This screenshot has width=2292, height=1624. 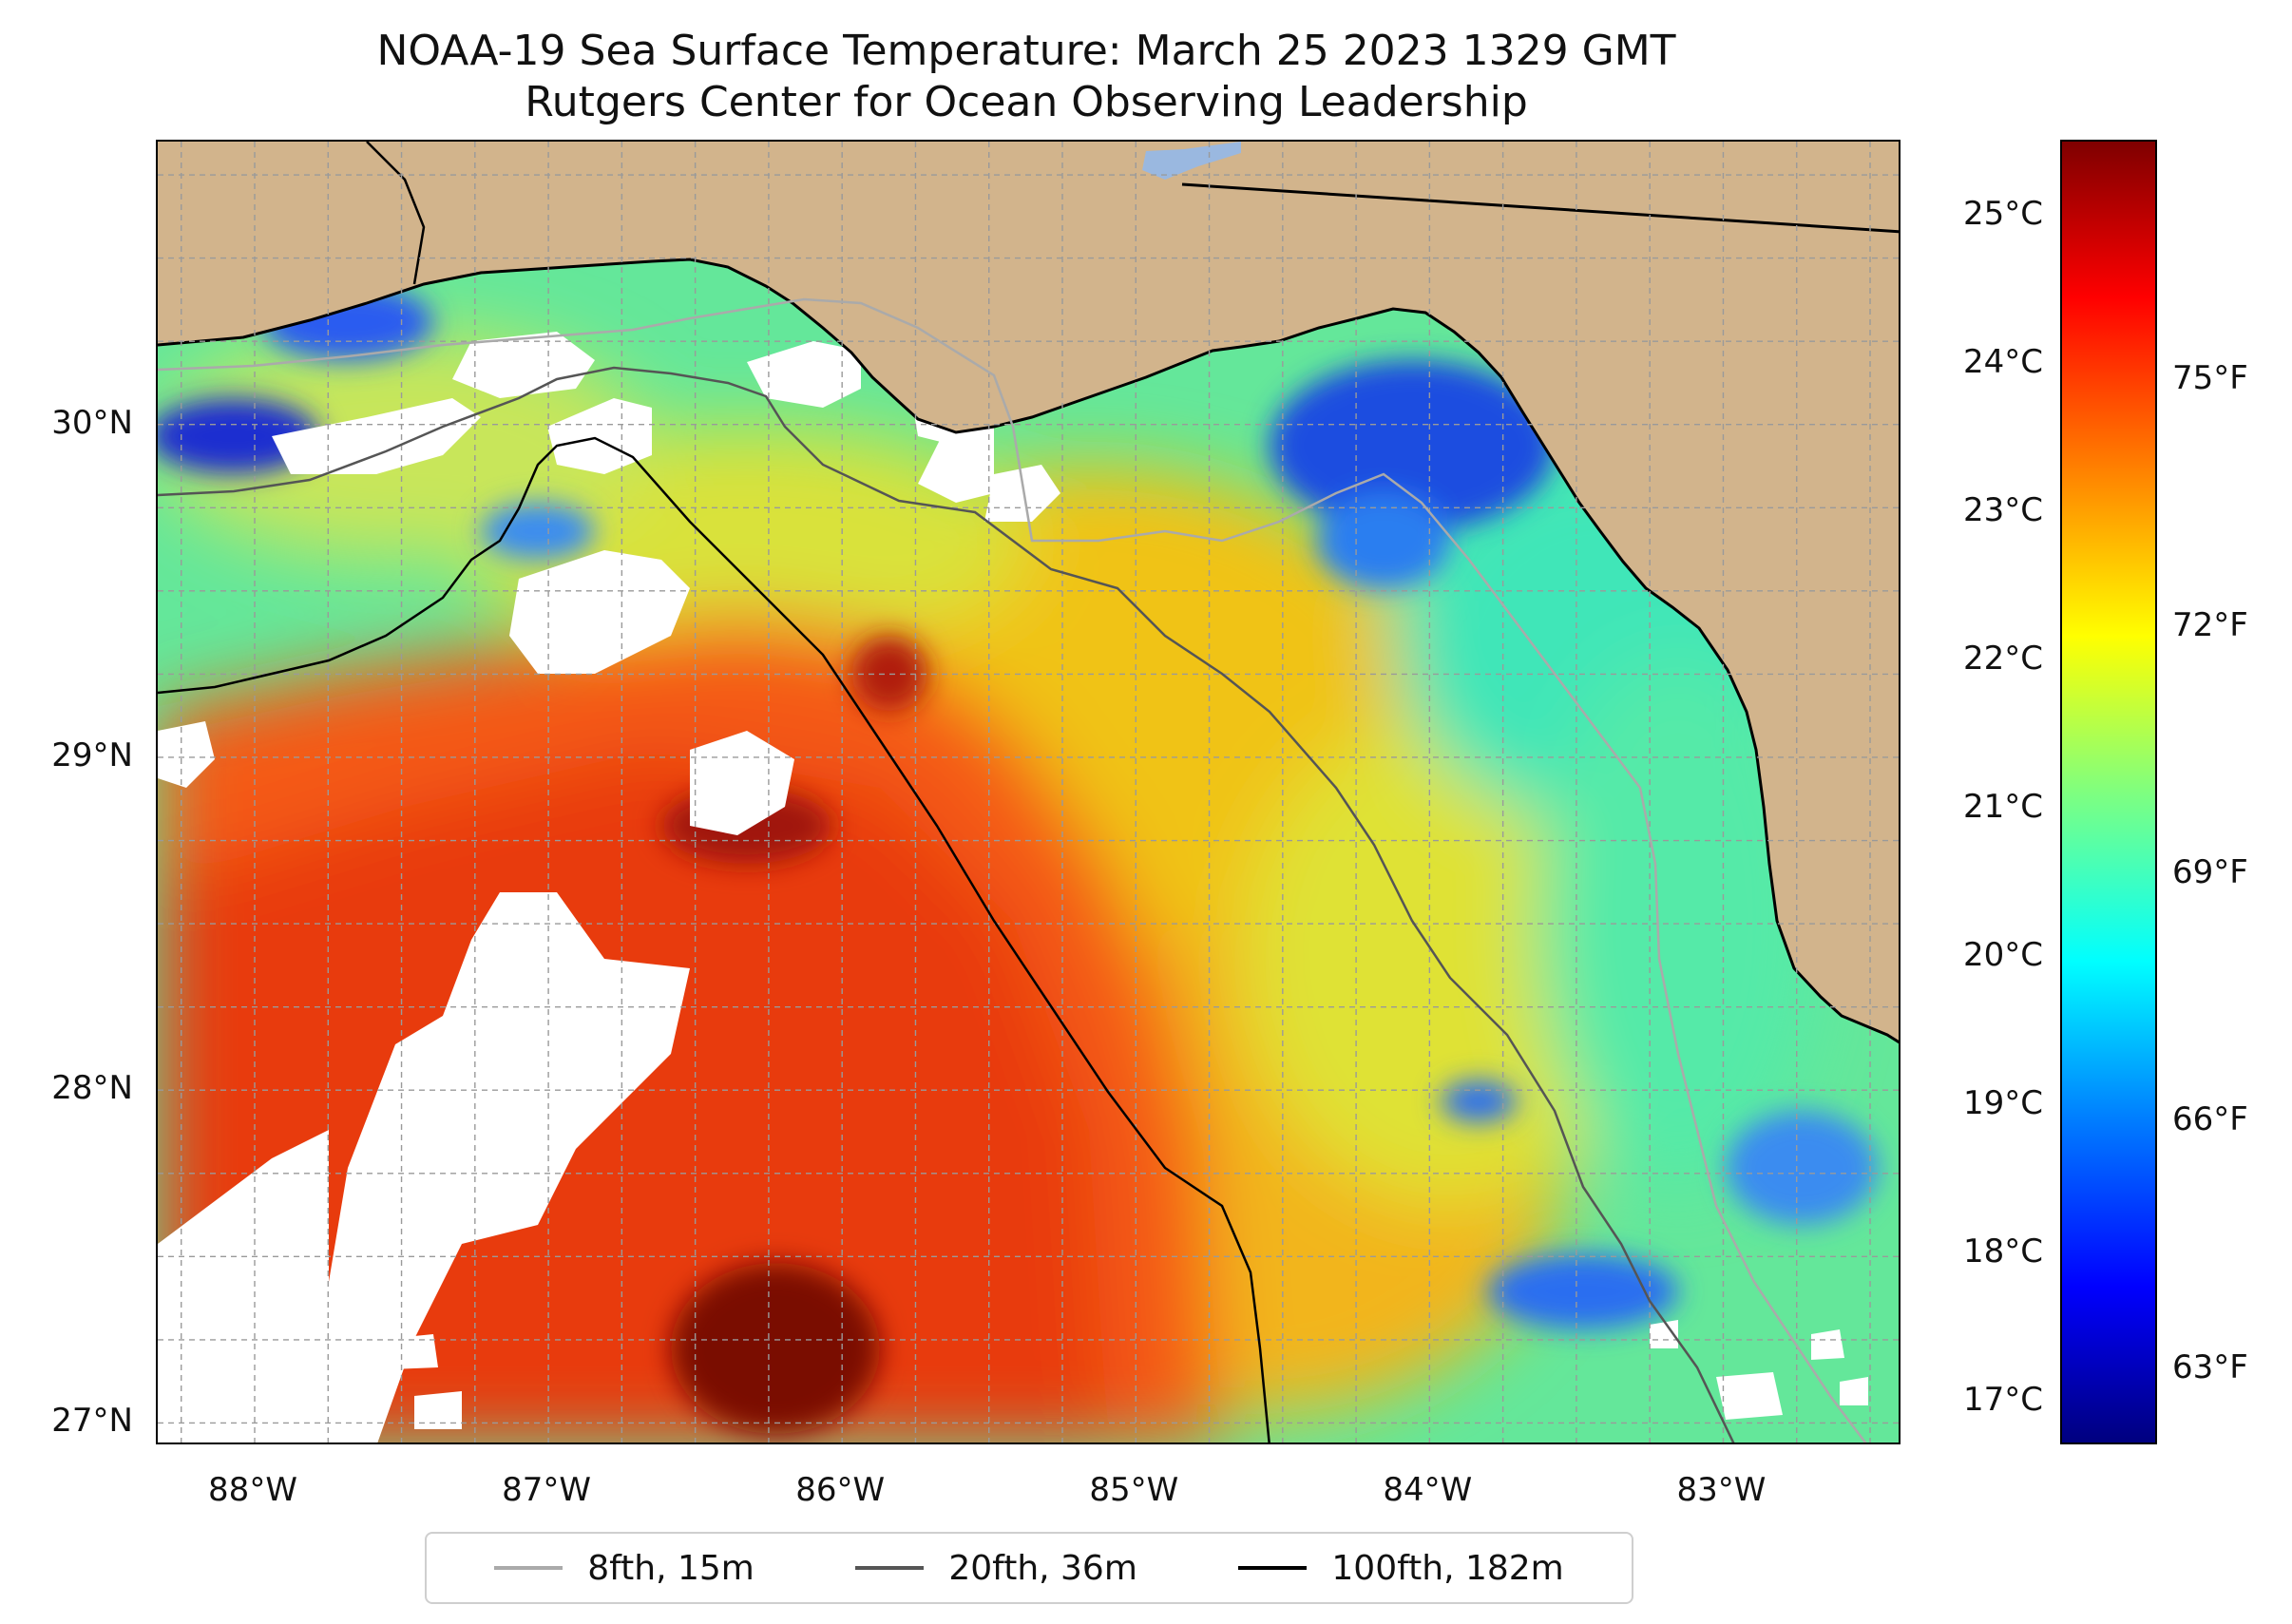 I want to click on legend-item: 100fth, 182m, so click(x=1401, y=1568).